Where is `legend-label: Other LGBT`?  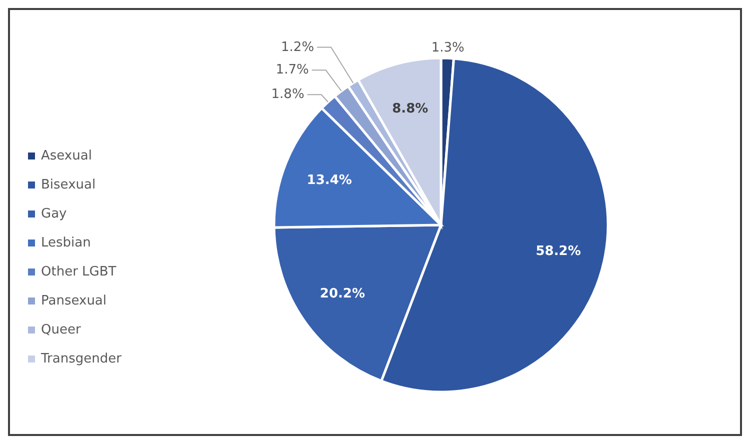
legend-label: Other LGBT is located at coordinates (78, 272).